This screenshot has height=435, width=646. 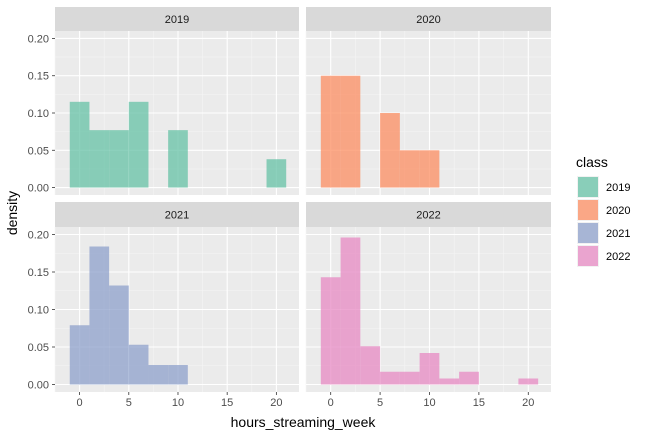 What do you see at coordinates (618, 211) in the screenshot?
I see `legend-label: 2020` at bounding box center [618, 211].